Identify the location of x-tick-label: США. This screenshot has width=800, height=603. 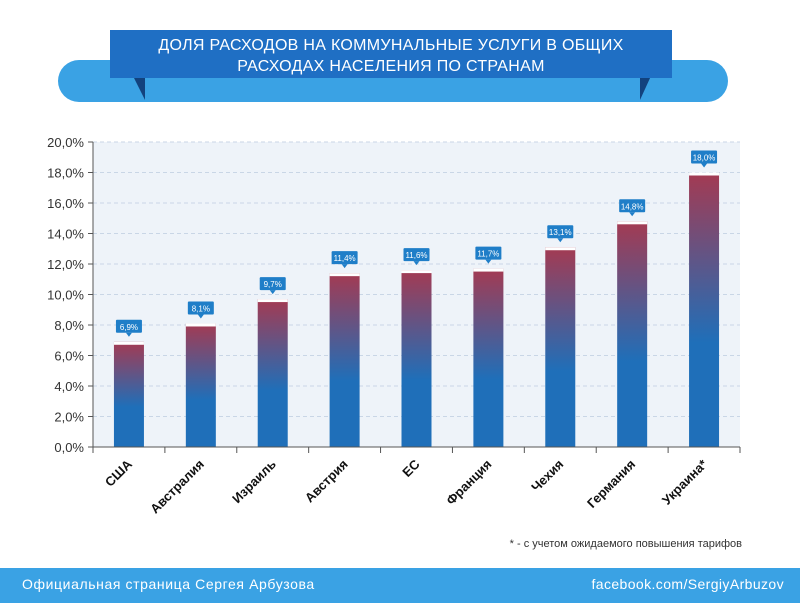
(119, 473).